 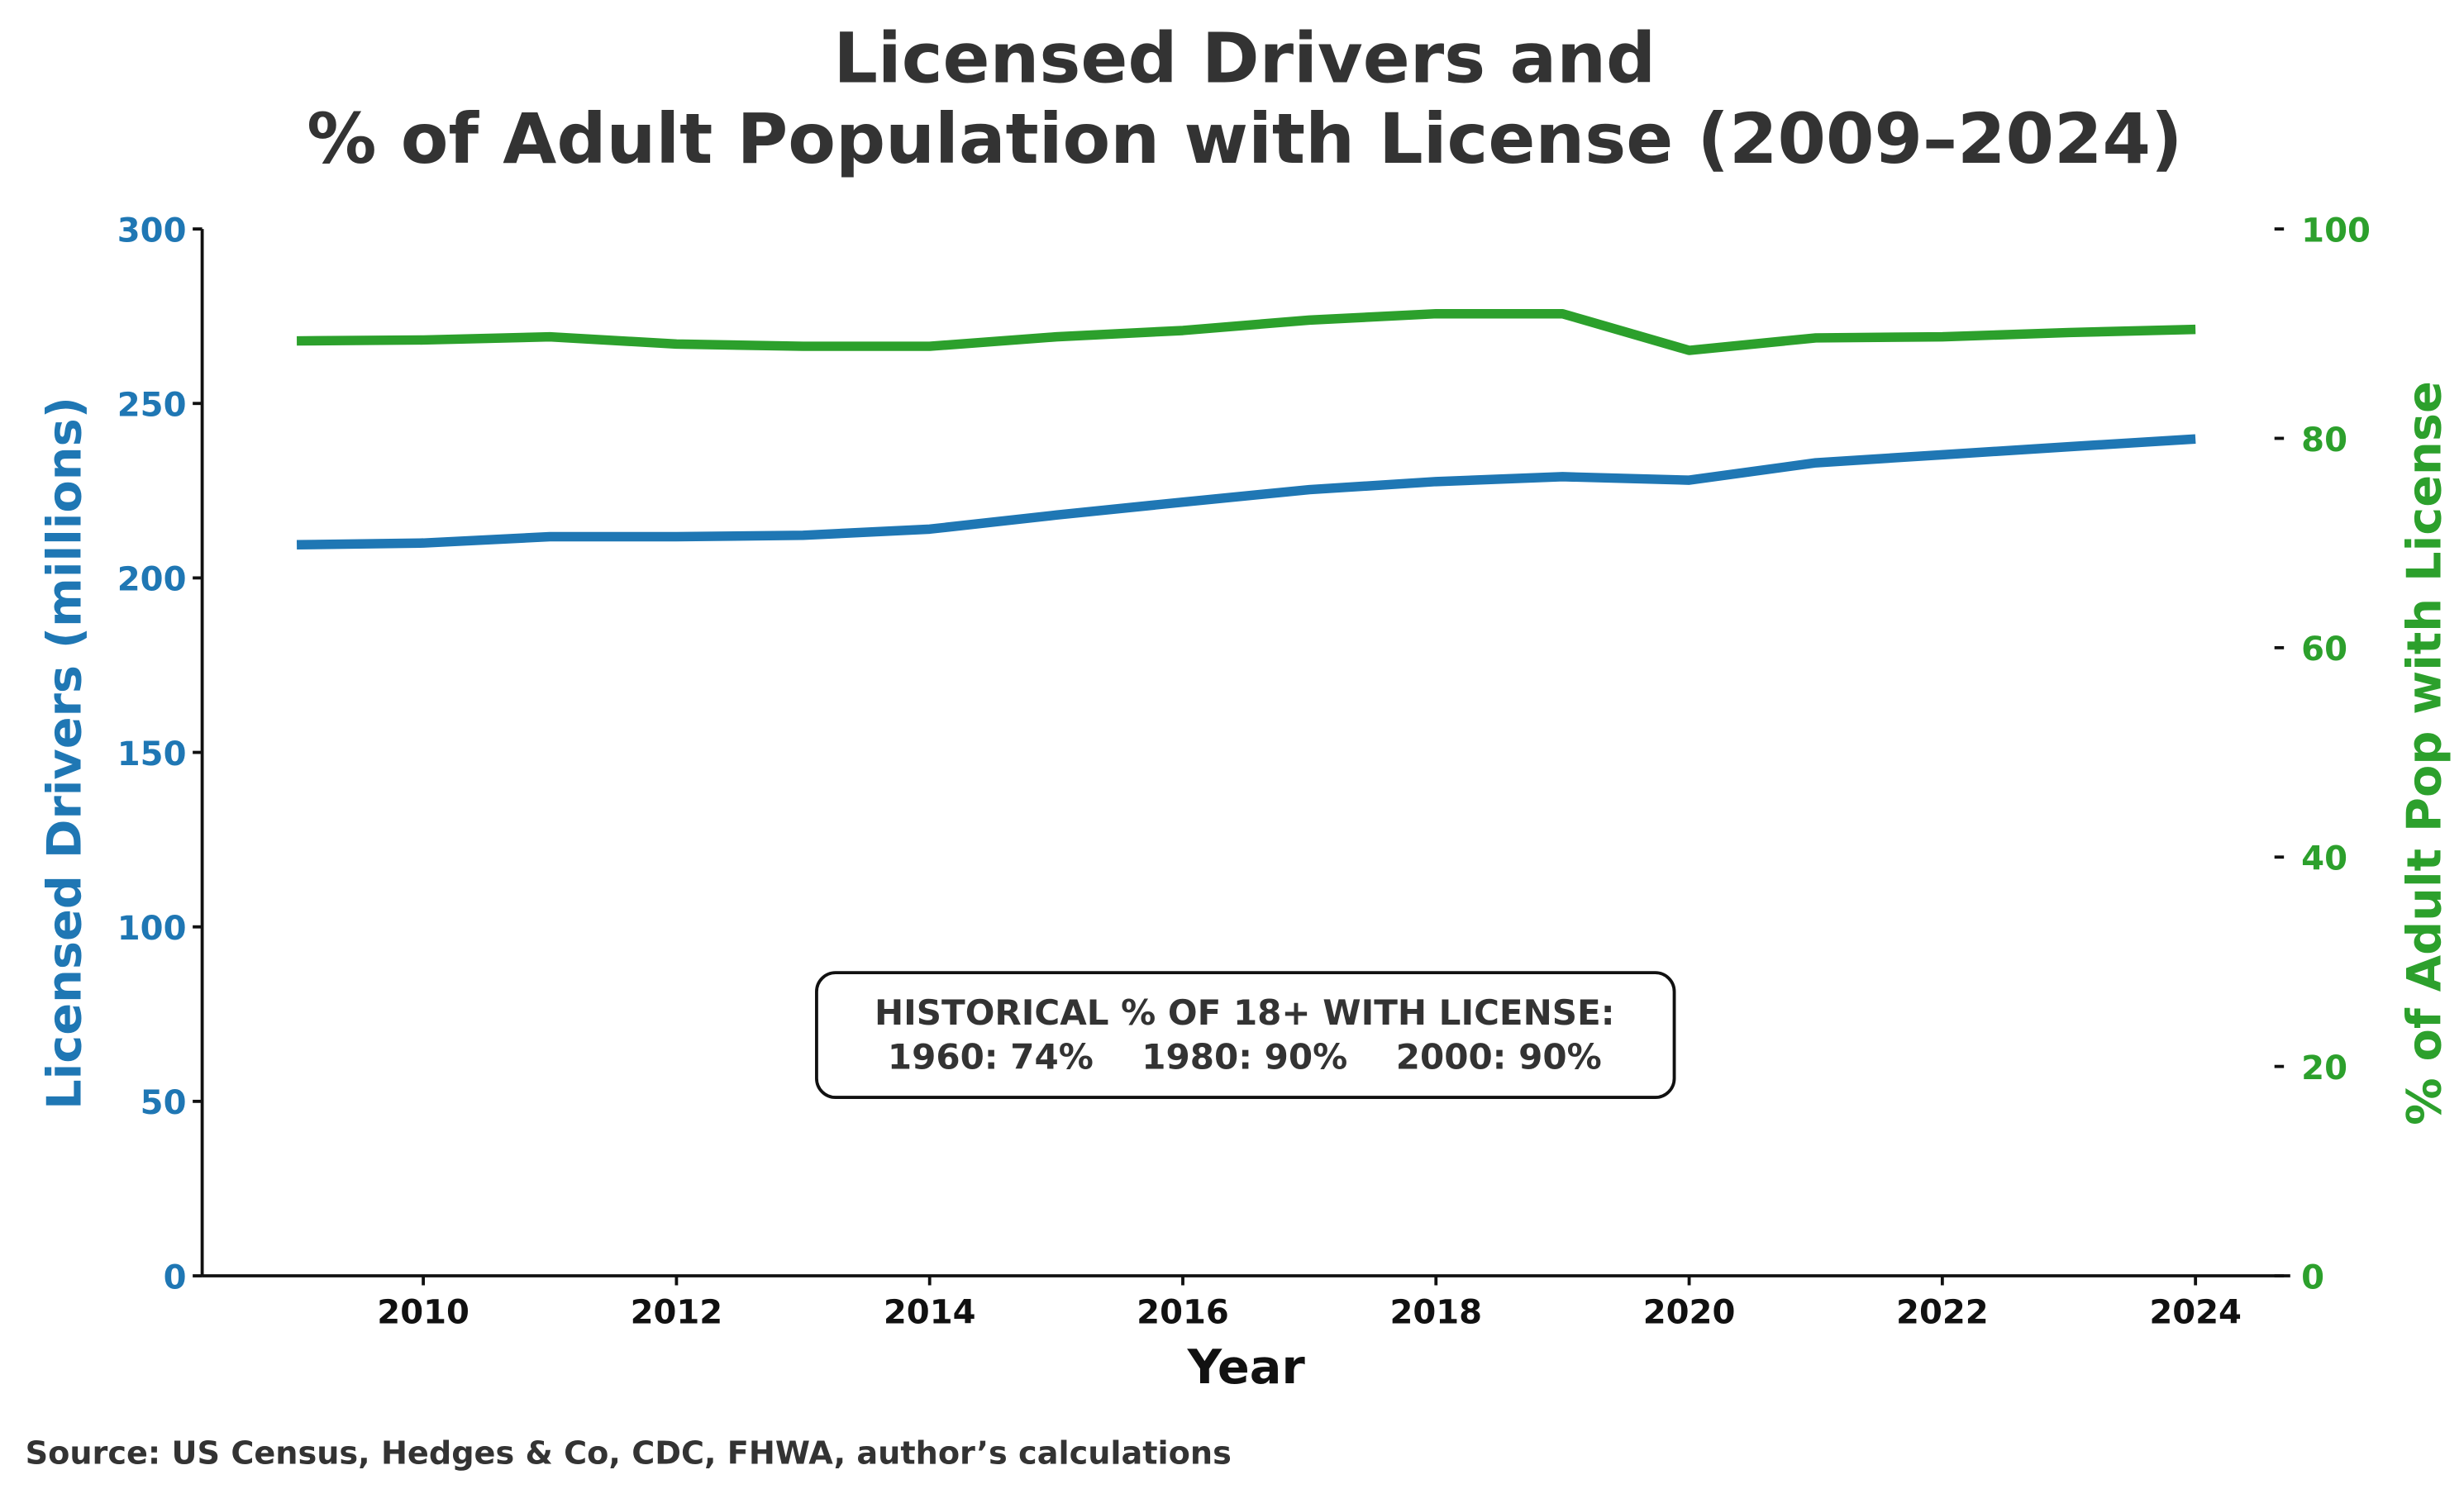 What do you see at coordinates (64, 753) in the screenshot?
I see `y-axis-left-label: Licensed Drivers (millions)` at bounding box center [64, 753].